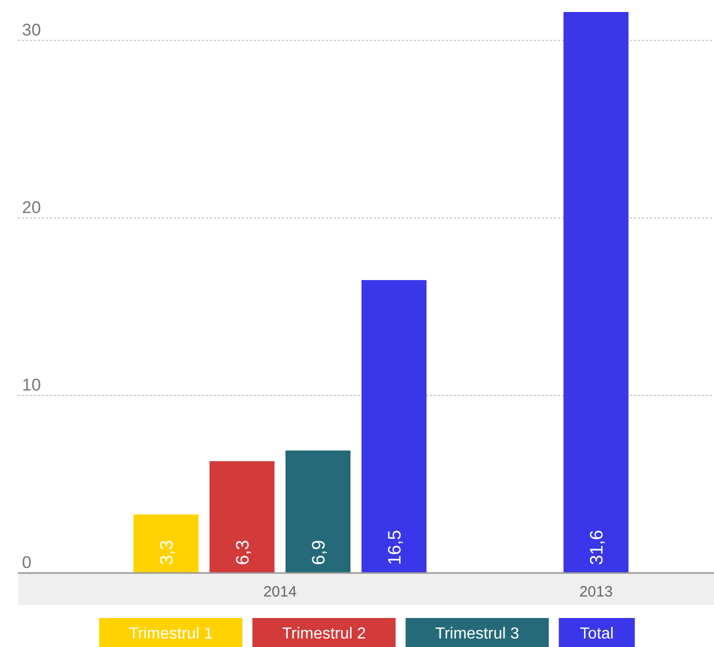 This screenshot has height=647, width=714. What do you see at coordinates (597, 634) in the screenshot?
I see `text: Total` at bounding box center [597, 634].